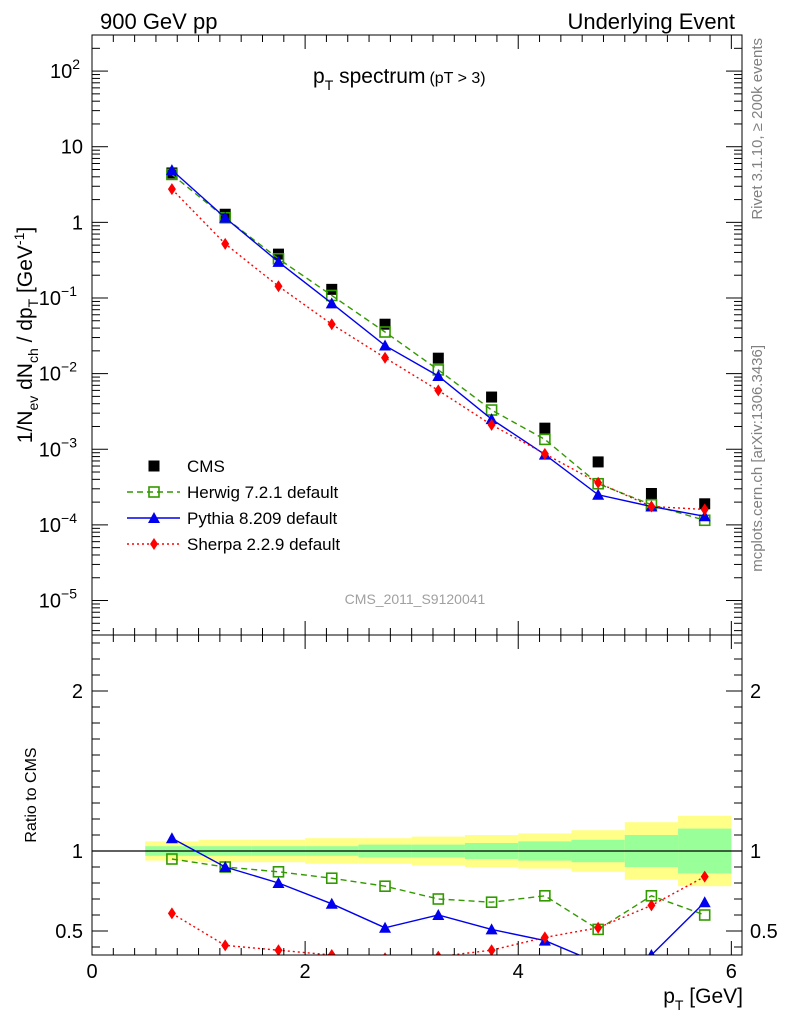  Describe the element at coordinates (379, 76) in the screenshot. I see `chart-title-rest: spectrum` at that location.